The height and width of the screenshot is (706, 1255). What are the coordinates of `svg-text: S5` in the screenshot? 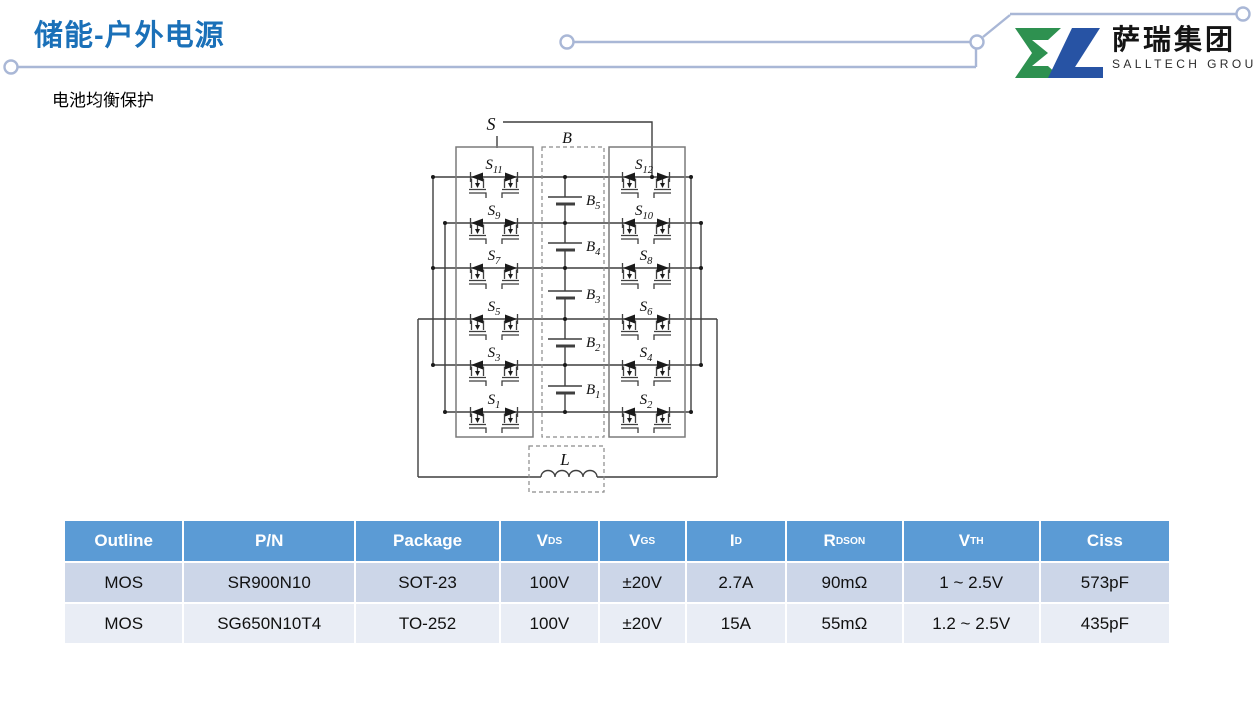 It's located at (494, 308).